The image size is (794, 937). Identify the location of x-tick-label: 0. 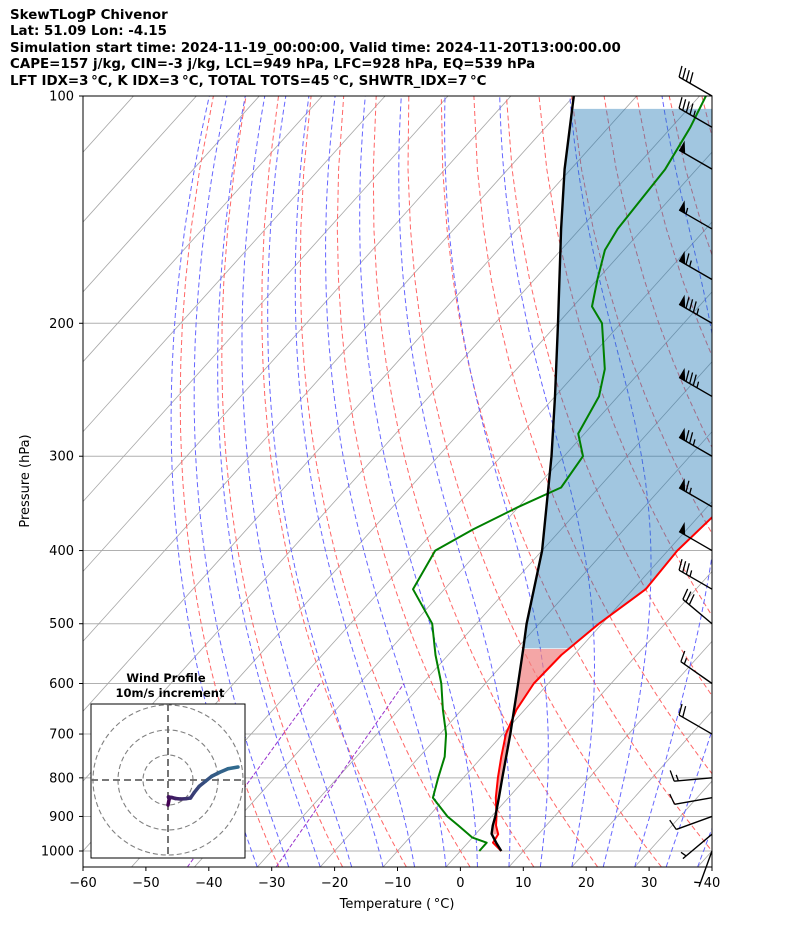
(460, 883).